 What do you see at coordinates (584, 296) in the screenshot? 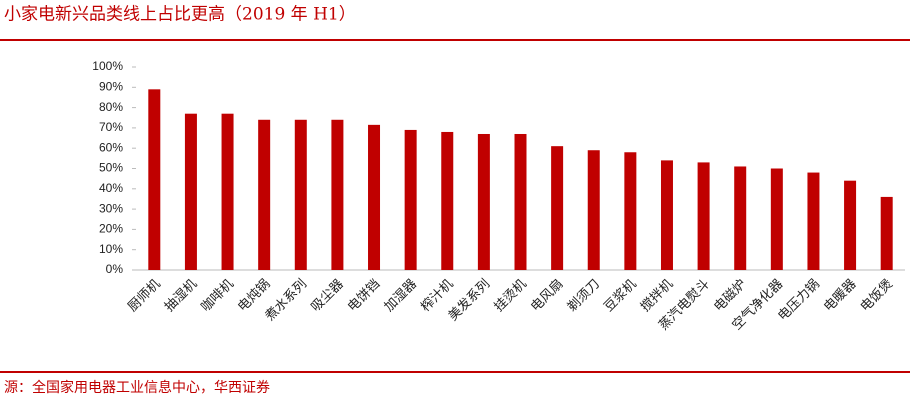
I see `x-tick-label: 剃须刀` at bounding box center [584, 296].